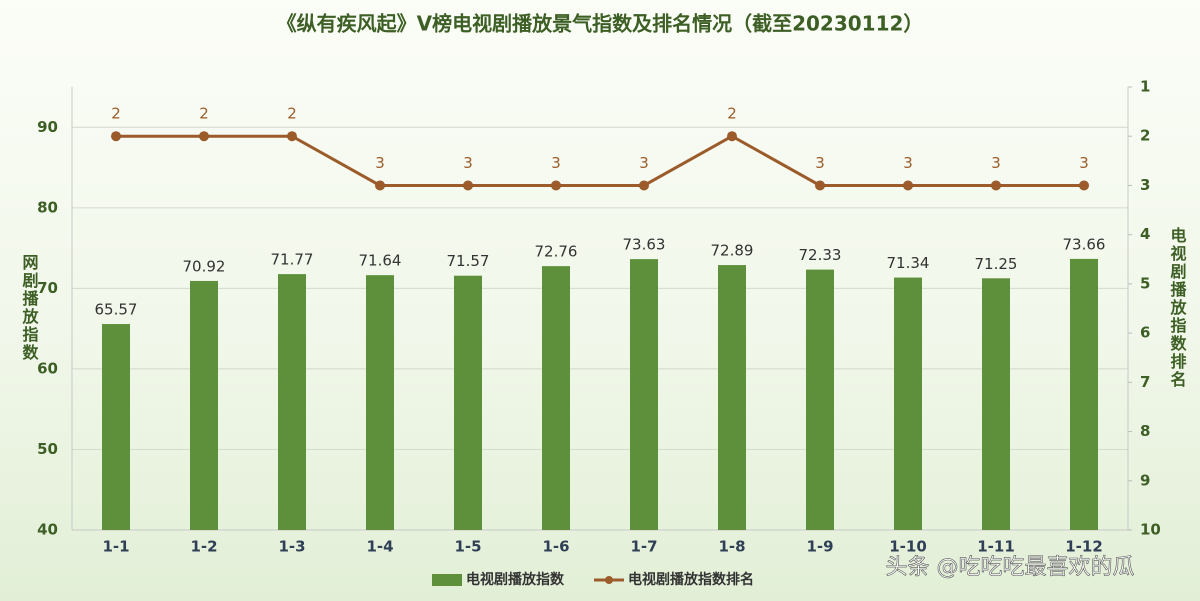 The width and height of the screenshot is (1200, 601). Describe the element at coordinates (732, 251) in the screenshot. I see `bar-value-label: 72.89` at that location.